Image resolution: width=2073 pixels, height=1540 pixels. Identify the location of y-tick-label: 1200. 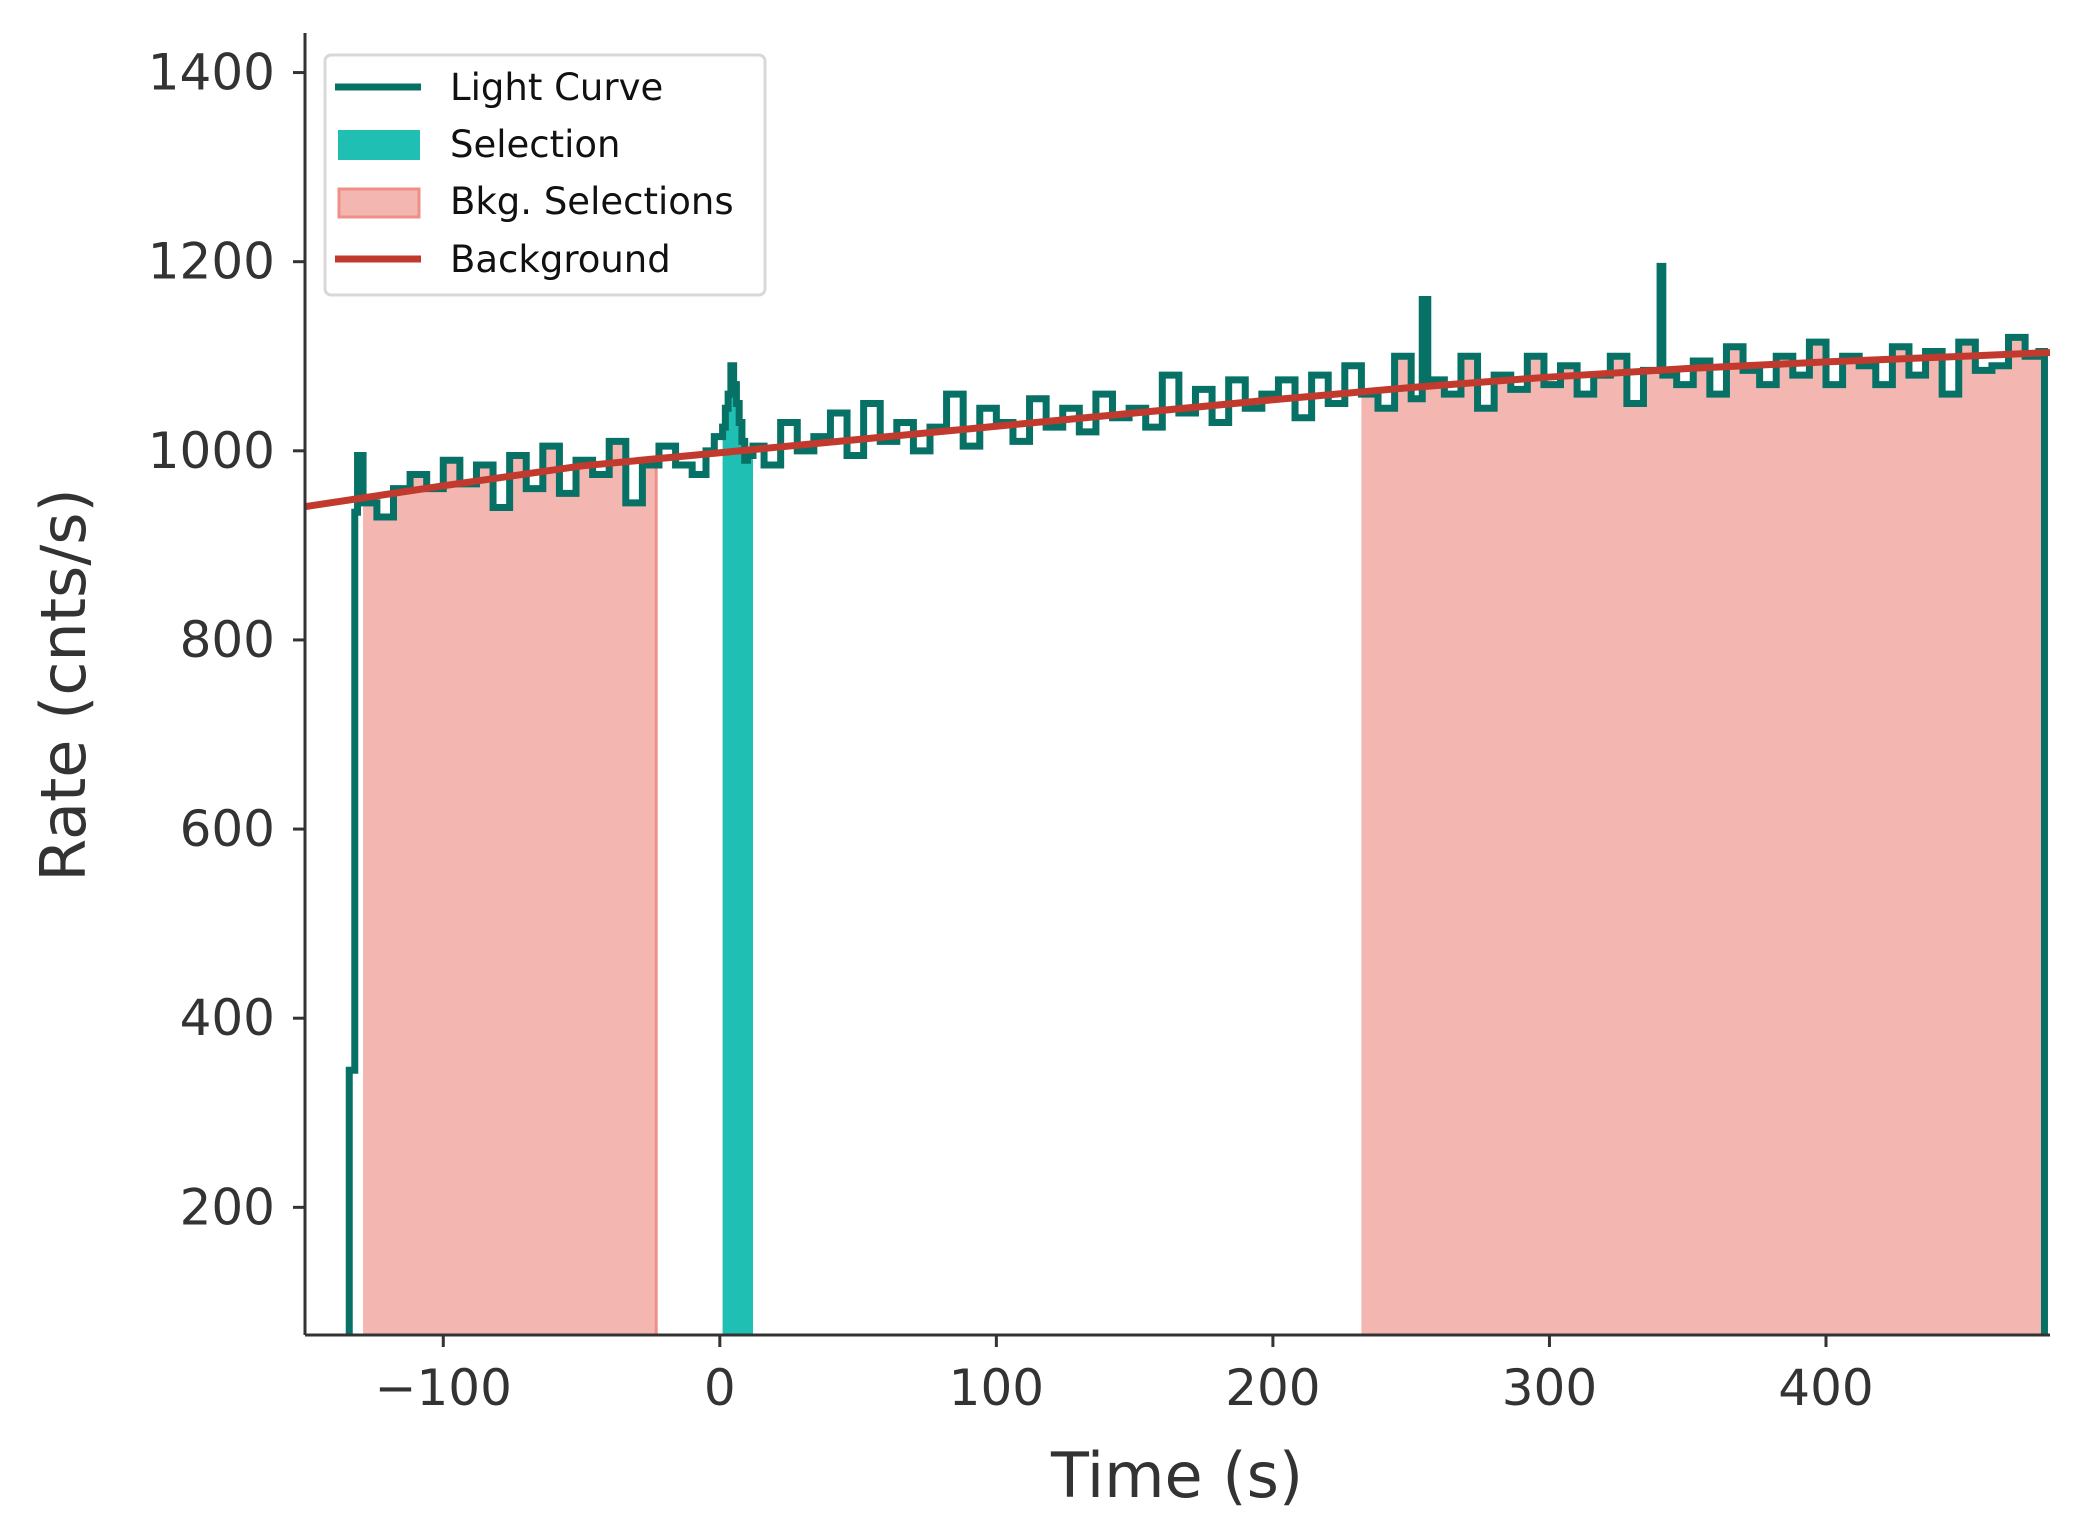
(211, 262).